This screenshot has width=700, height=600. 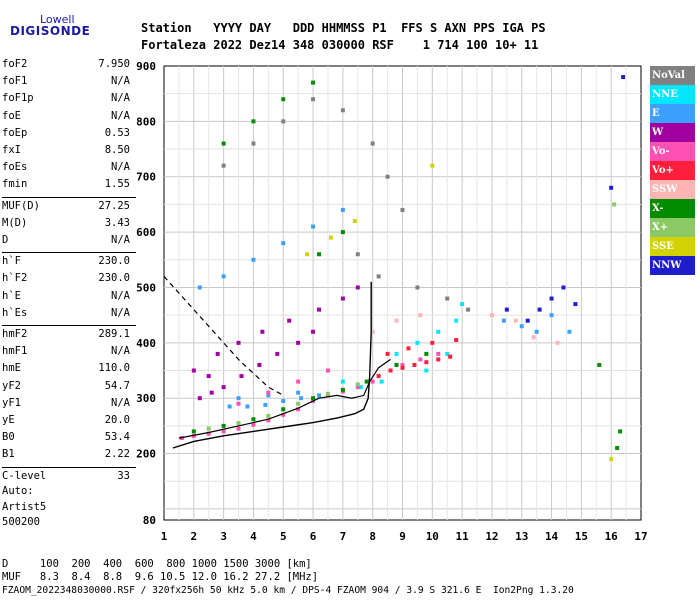 What do you see at coordinates (117, 437) in the screenshot?
I see `param-value: 53.4` at bounding box center [117, 437].